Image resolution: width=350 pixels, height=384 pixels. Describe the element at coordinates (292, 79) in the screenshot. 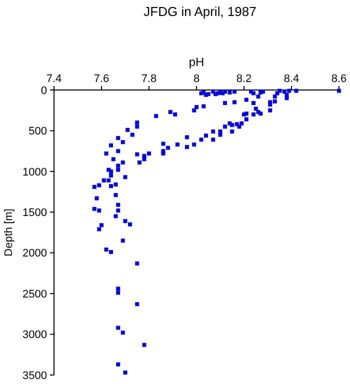

I see `x-tick-label: 8.4` at that location.